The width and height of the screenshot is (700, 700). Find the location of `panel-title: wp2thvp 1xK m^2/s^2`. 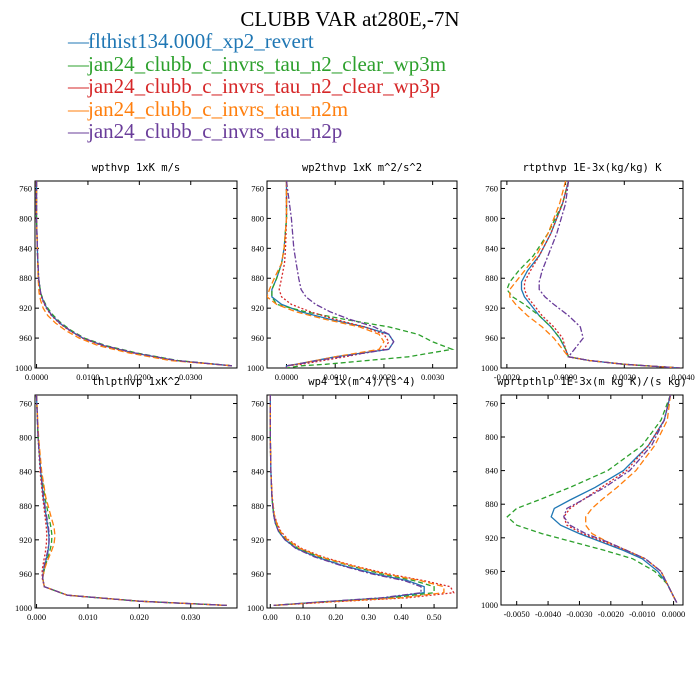

panel-title: wp2thvp 1xK m^2/s^2 is located at coordinates (362, 168).